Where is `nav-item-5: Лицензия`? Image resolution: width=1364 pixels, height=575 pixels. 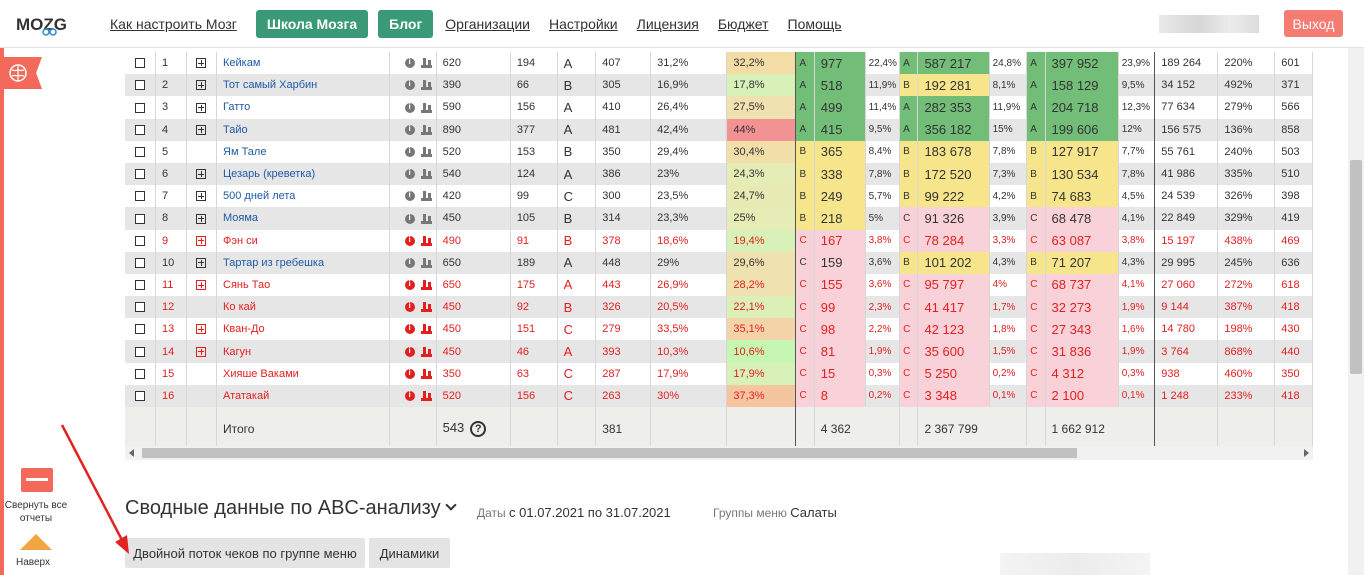
nav-item-5: Лицензия is located at coordinates (667, 24).